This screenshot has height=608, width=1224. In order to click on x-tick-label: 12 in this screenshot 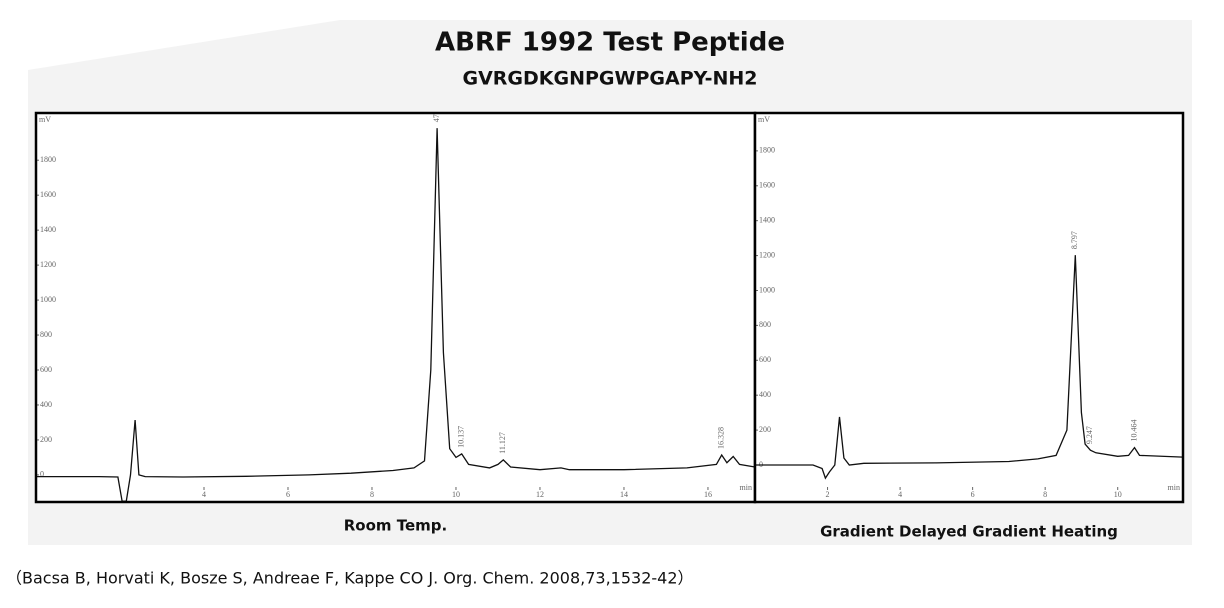, I will do `click(540, 494)`.